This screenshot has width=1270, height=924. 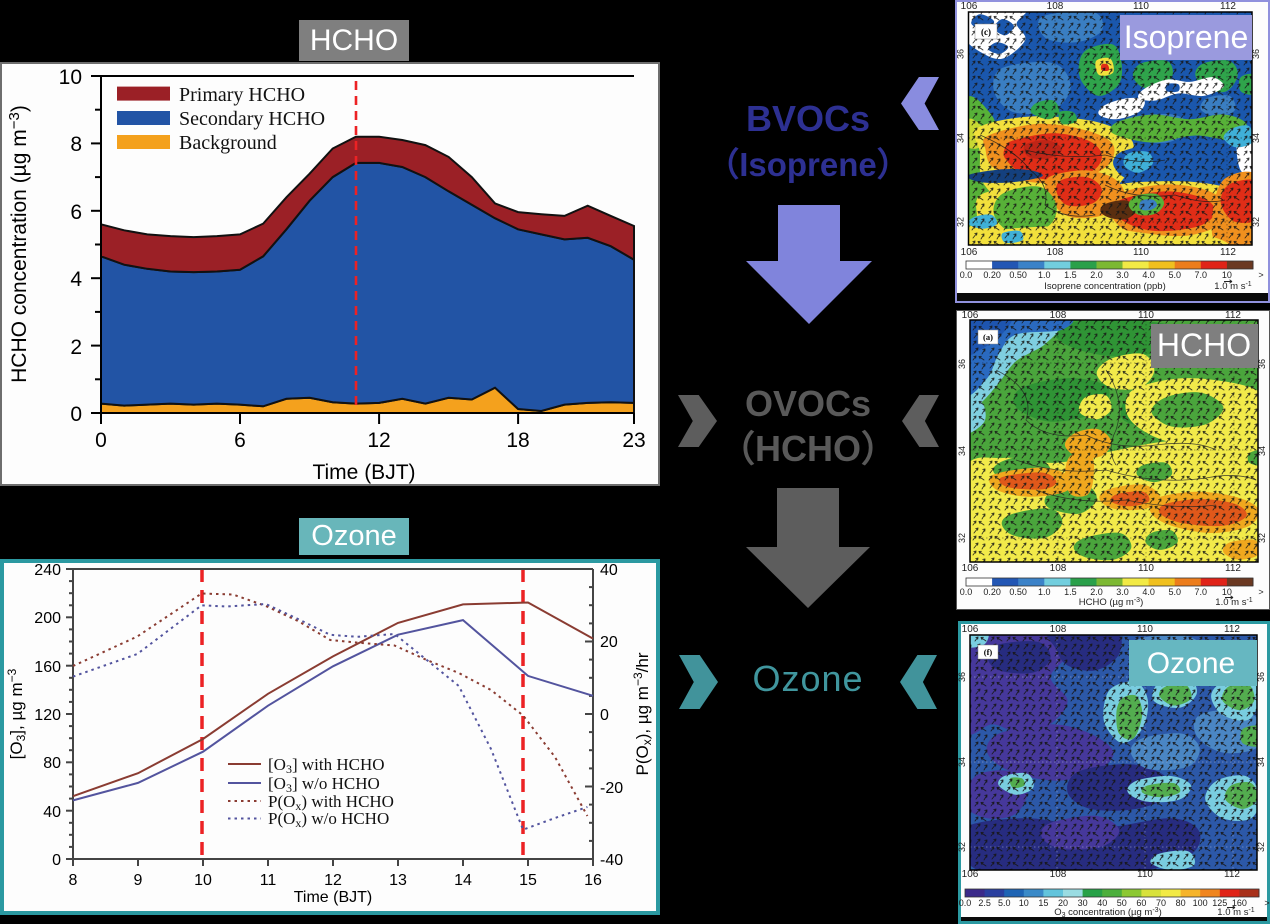 I want to click on svg-text: 120, so click(x=47, y=715).